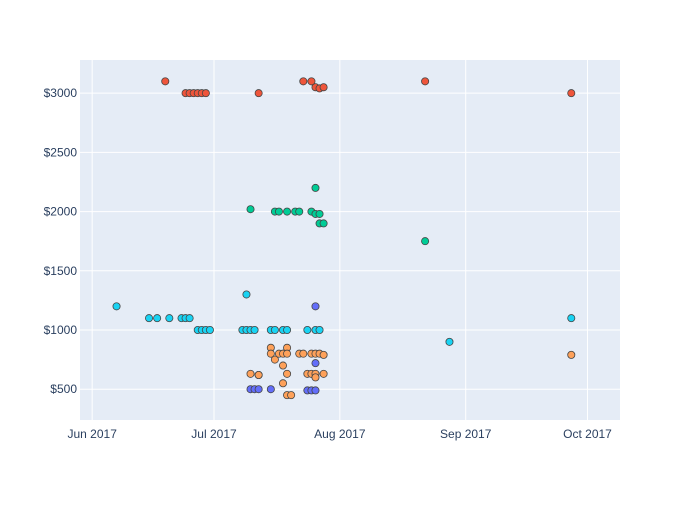  Describe the element at coordinates (63, 389) in the screenshot. I see `y-tick-label-0: $500` at that location.